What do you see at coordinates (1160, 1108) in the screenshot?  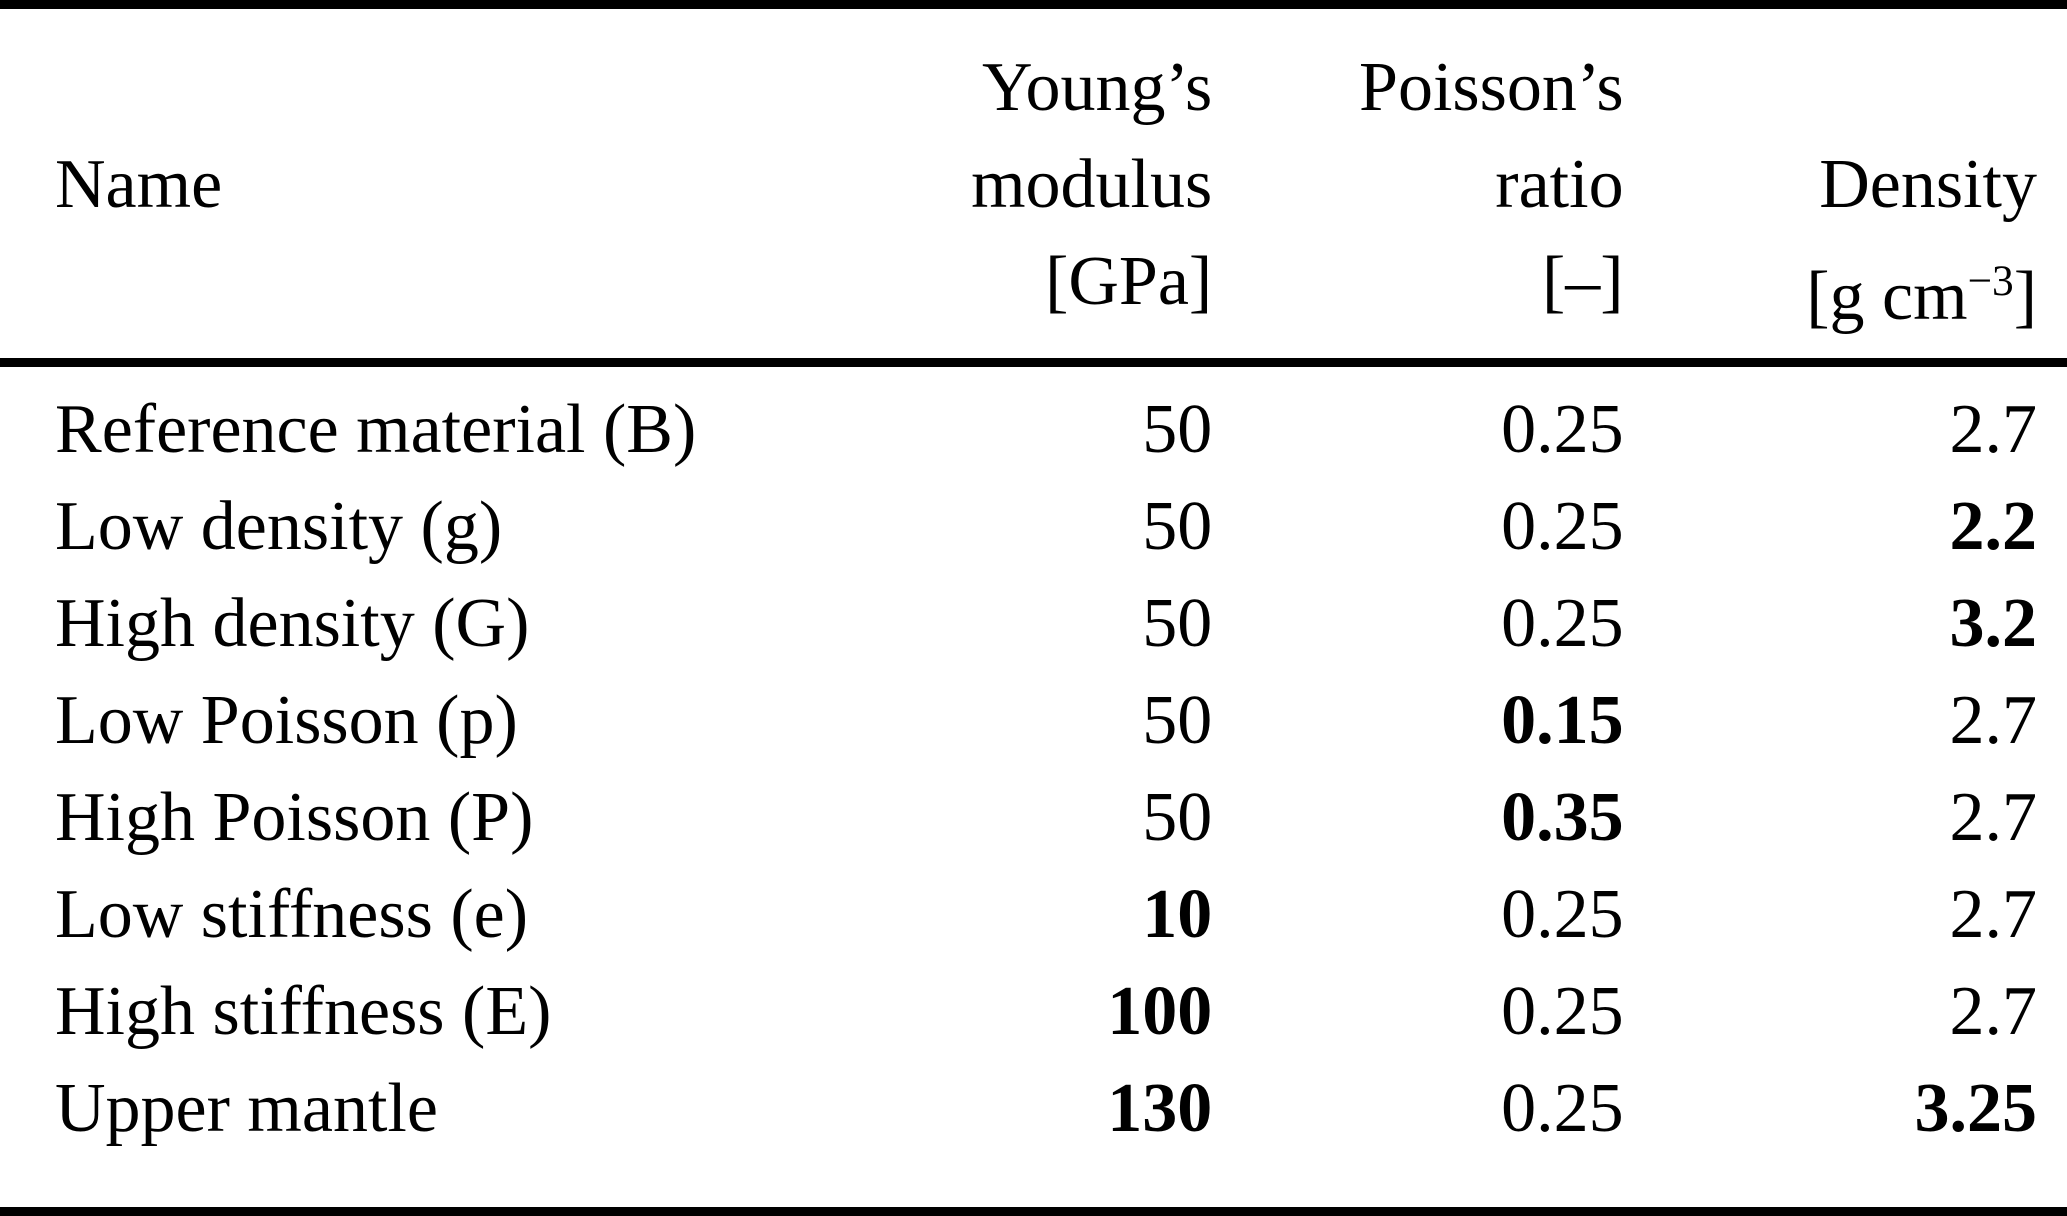 I see `cell-young: 130` at bounding box center [1160, 1108].